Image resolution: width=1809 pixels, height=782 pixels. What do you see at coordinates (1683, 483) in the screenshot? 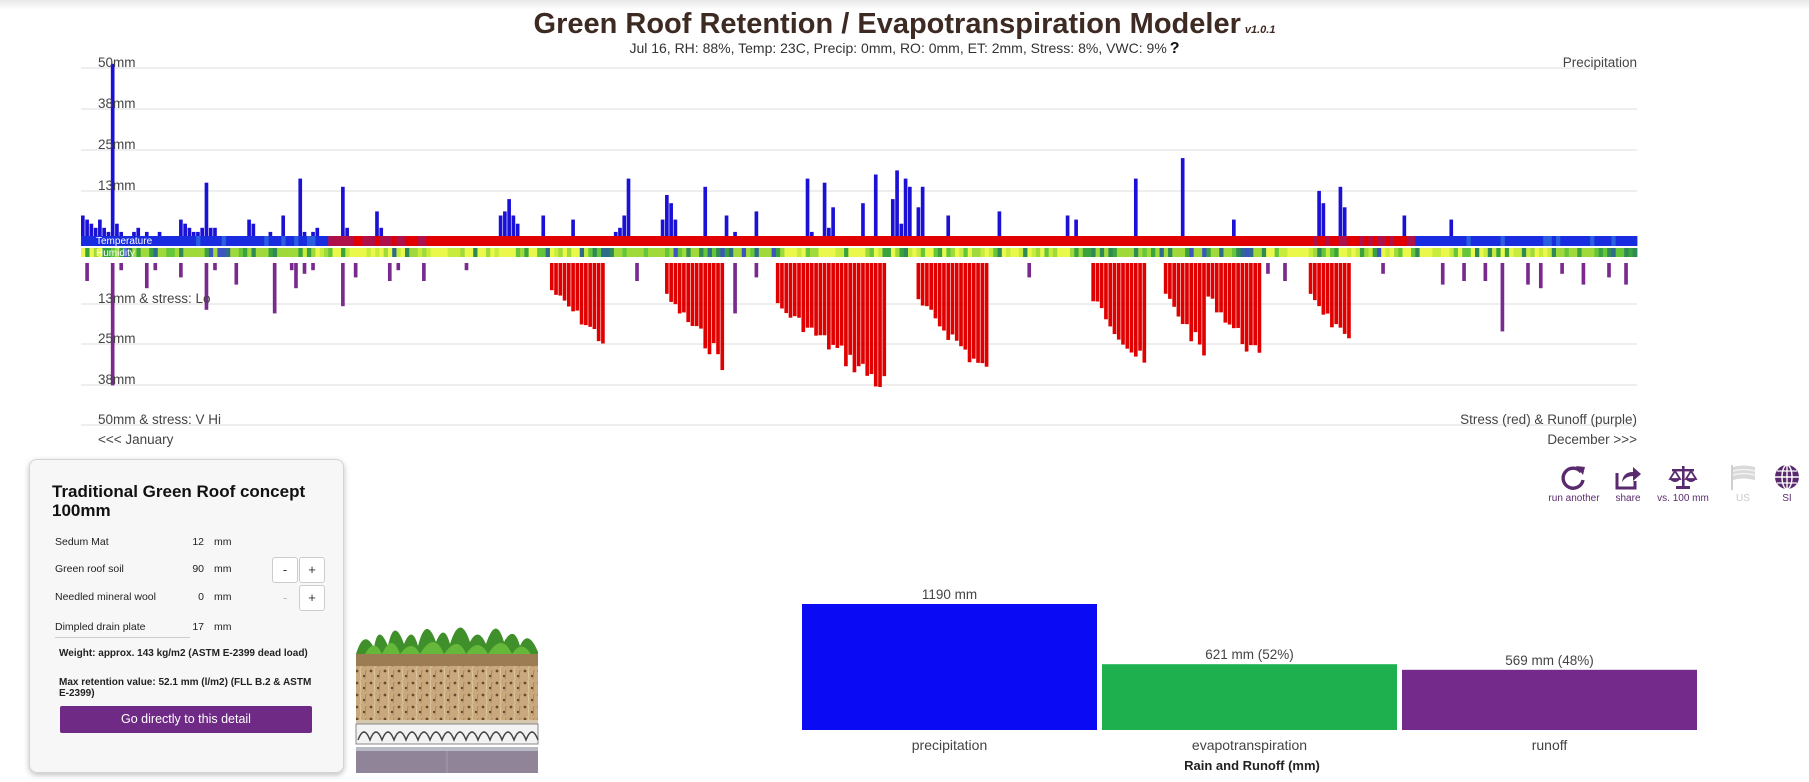
I see `compare-button: vs. 100 mm` at bounding box center [1683, 483].